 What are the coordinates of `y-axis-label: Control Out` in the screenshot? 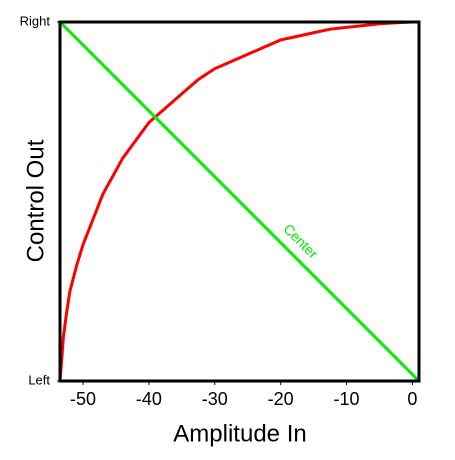 It's located at (35, 200).